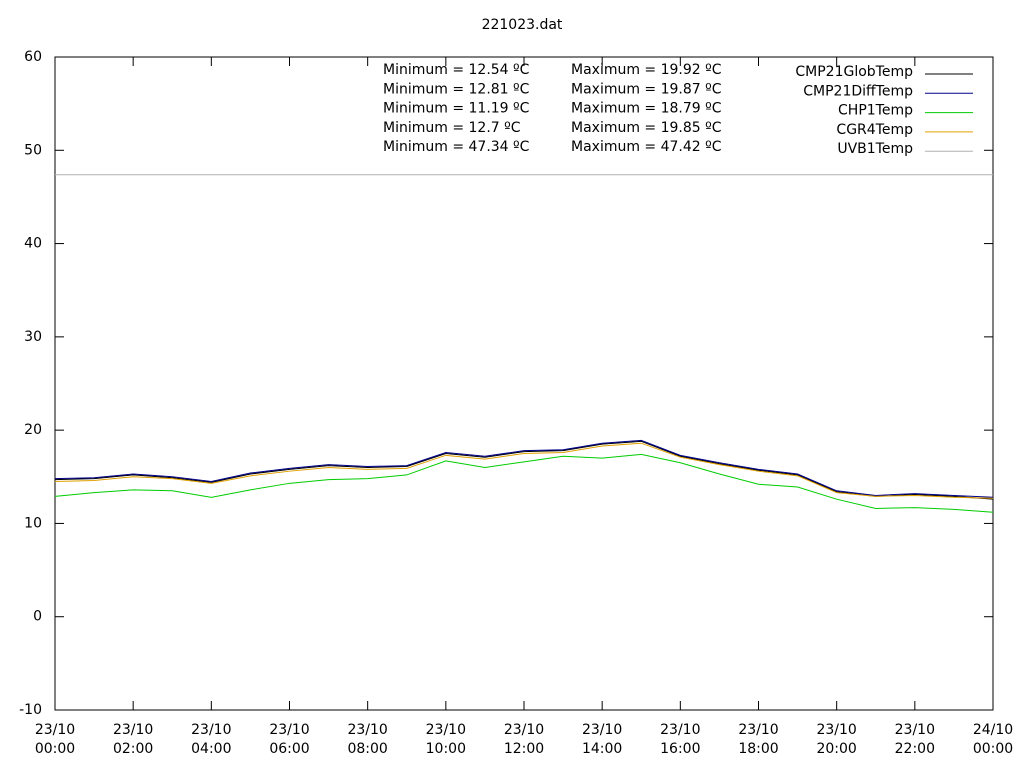  Describe the element at coordinates (758, 749) in the screenshot. I see `x-tick-label-line: 18:00` at that location.